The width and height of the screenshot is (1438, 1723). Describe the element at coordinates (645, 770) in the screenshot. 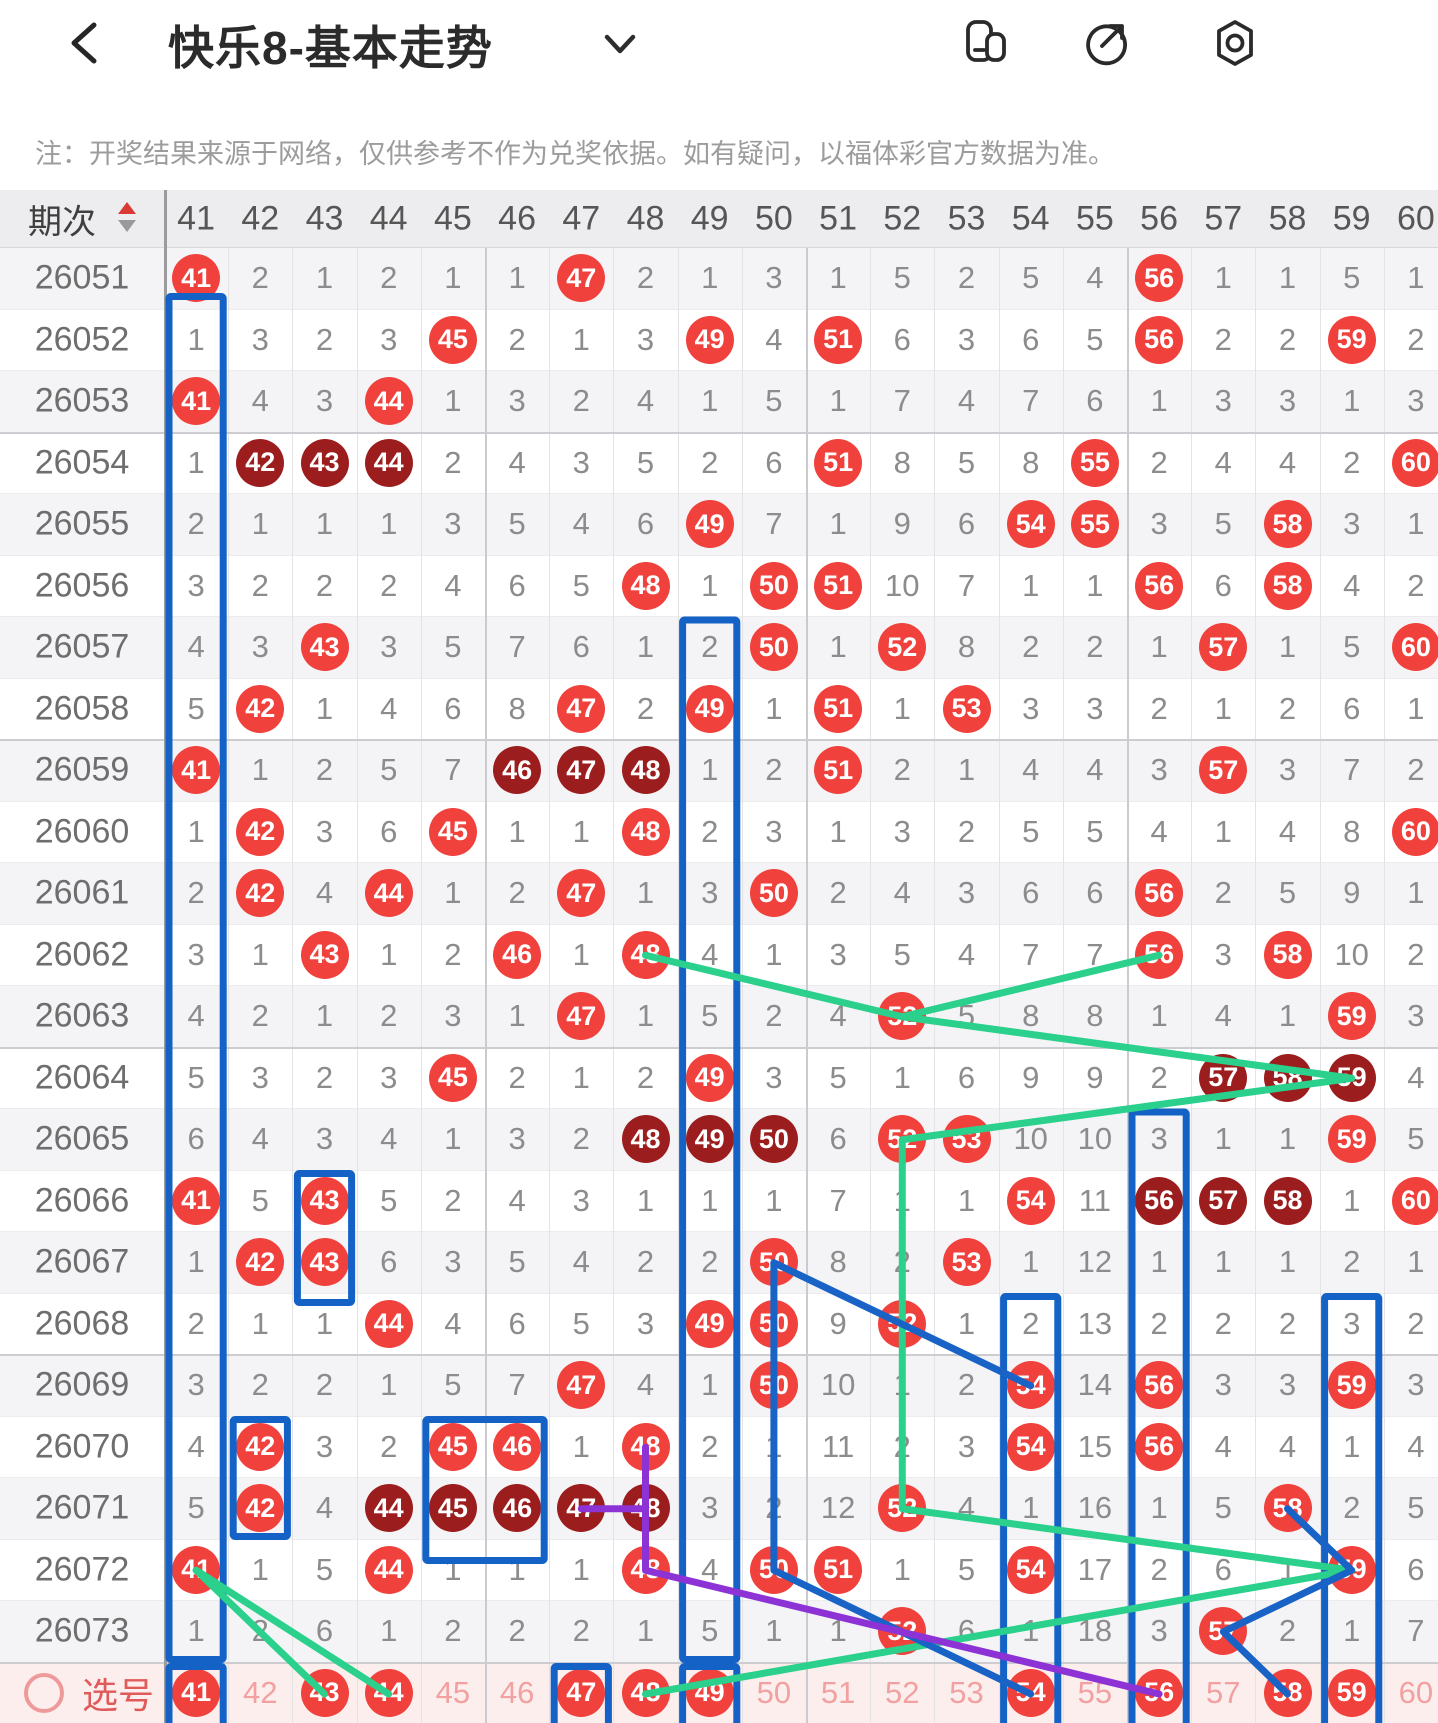

I see `drawn-ball-48: 48` at that location.